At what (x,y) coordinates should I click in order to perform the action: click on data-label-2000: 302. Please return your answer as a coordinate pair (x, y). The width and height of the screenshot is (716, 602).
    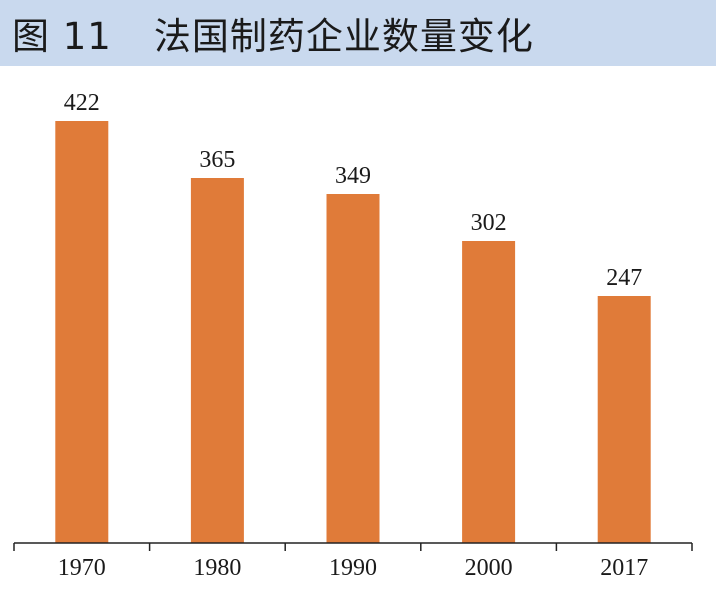
    Looking at the image, I should click on (489, 223).